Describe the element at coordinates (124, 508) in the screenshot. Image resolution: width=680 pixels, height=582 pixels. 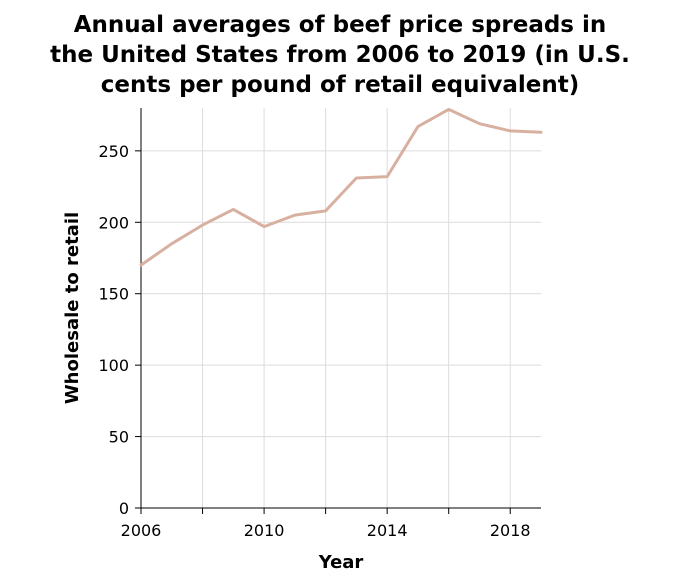
I see `y-tick-label: 0` at that location.